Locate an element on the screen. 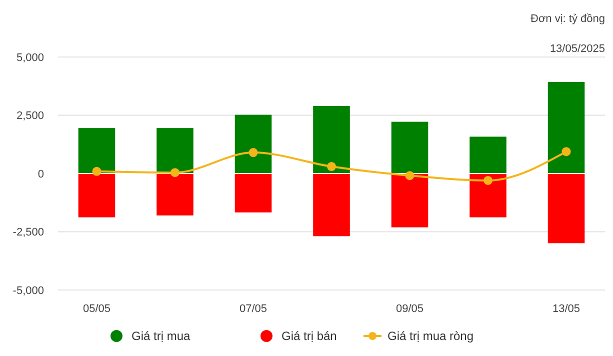 This screenshot has height=356, width=613. legend-label: Giá trị mua ròng is located at coordinates (431, 336).